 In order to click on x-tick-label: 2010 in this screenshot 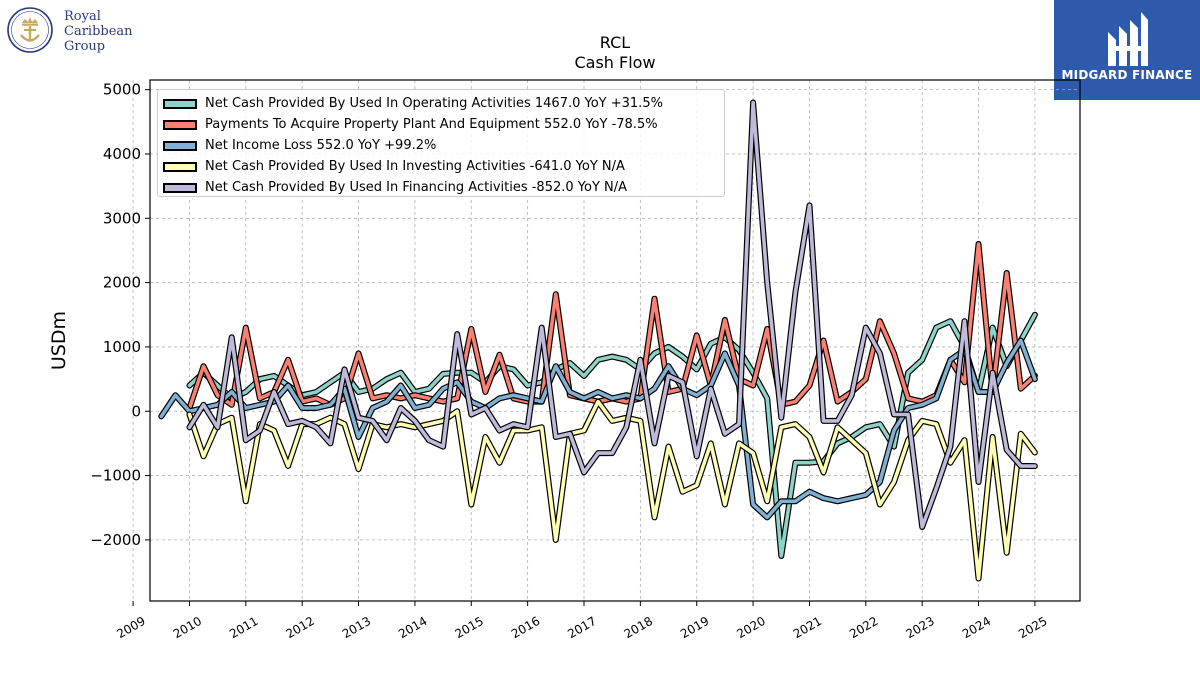, I will do `click(187, 627)`.